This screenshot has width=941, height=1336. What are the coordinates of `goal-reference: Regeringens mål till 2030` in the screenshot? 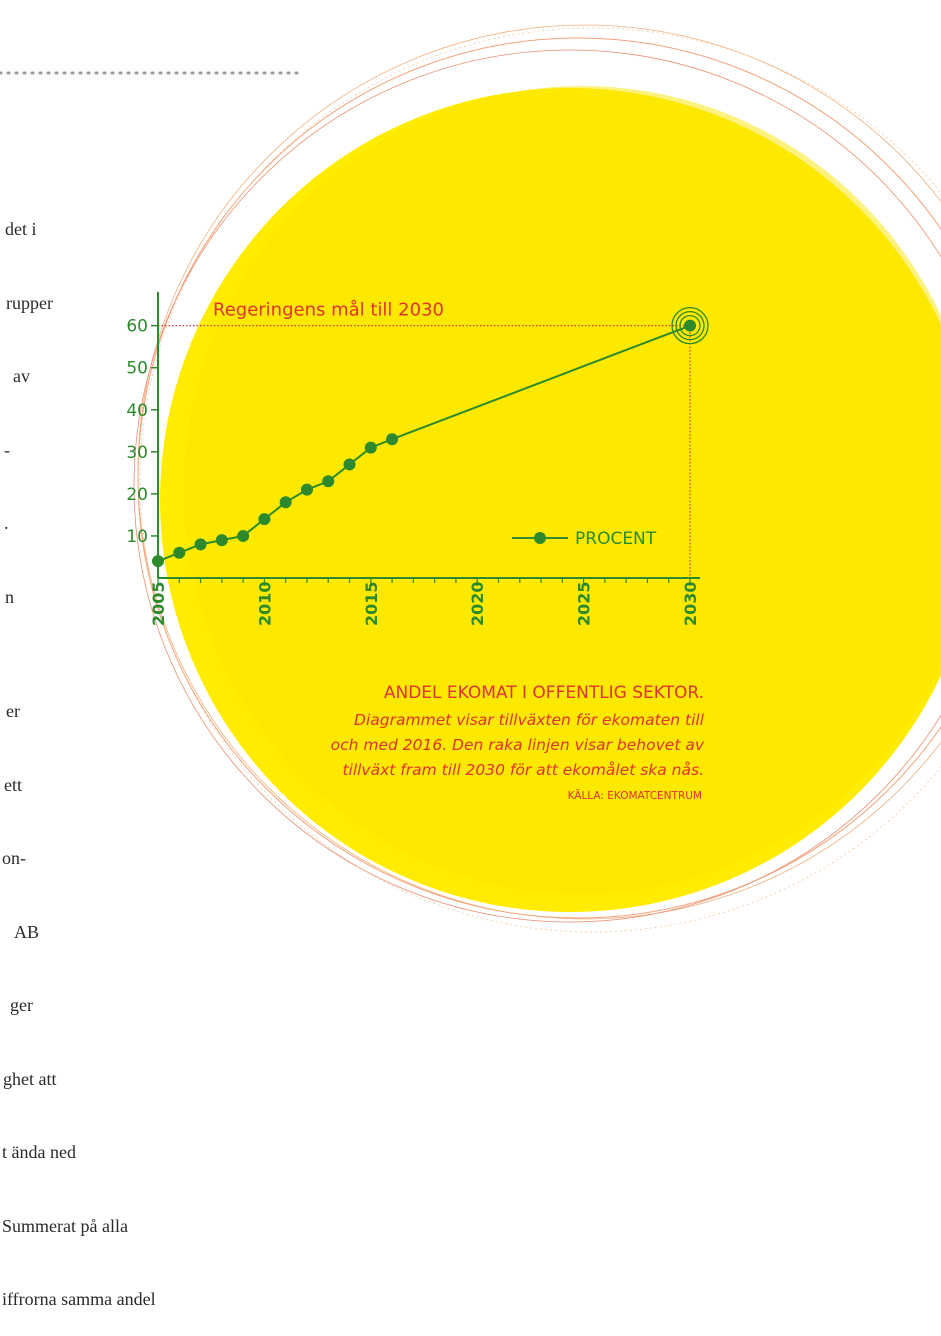 It's located at (424, 439).